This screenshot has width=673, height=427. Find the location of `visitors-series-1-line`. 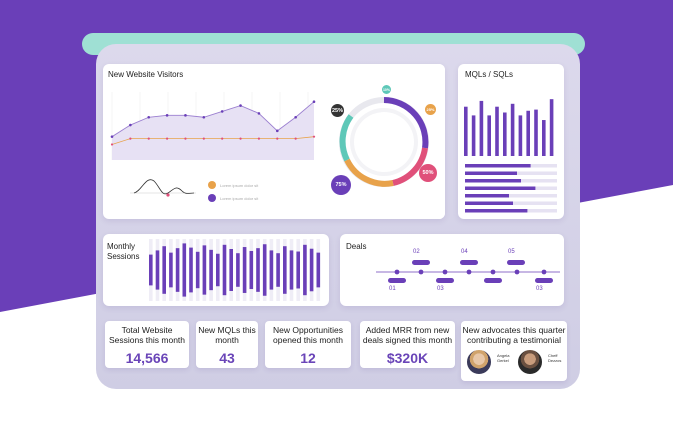

visitors-series-1-line is located at coordinates (213, 119).